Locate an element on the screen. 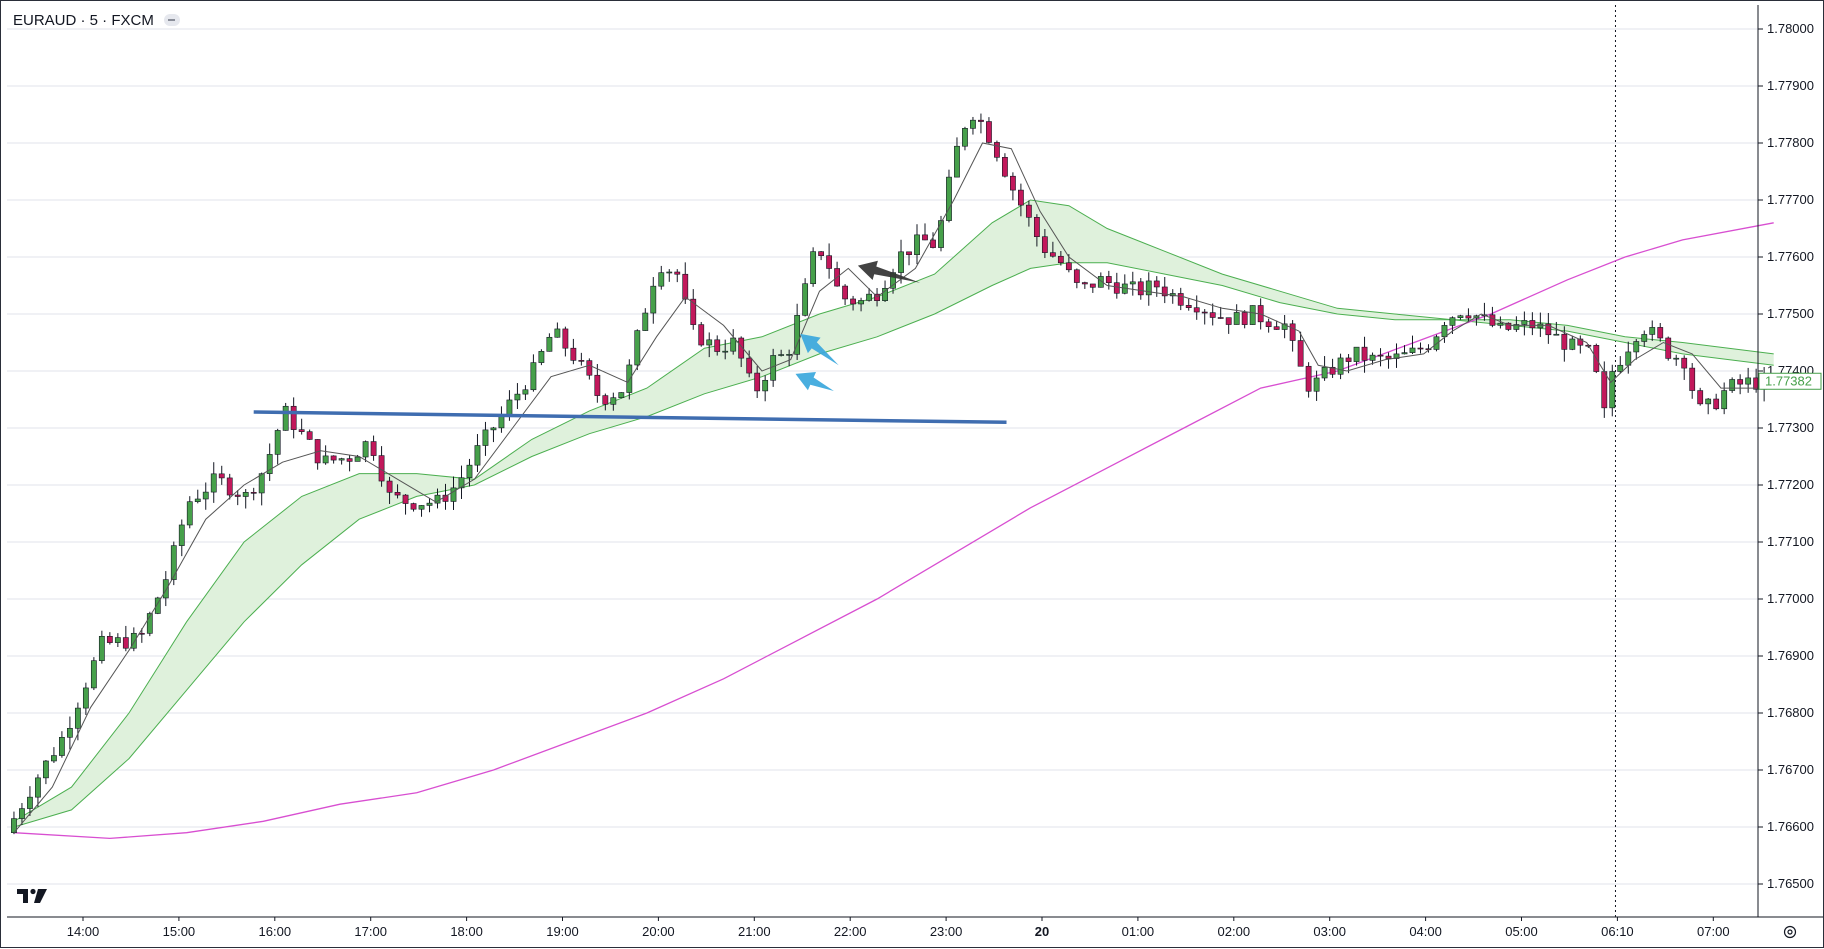 This screenshot has height=949, width=1824. symbol-title: EURAUD · 5 · FXCM is located at coordinates (83, 20).